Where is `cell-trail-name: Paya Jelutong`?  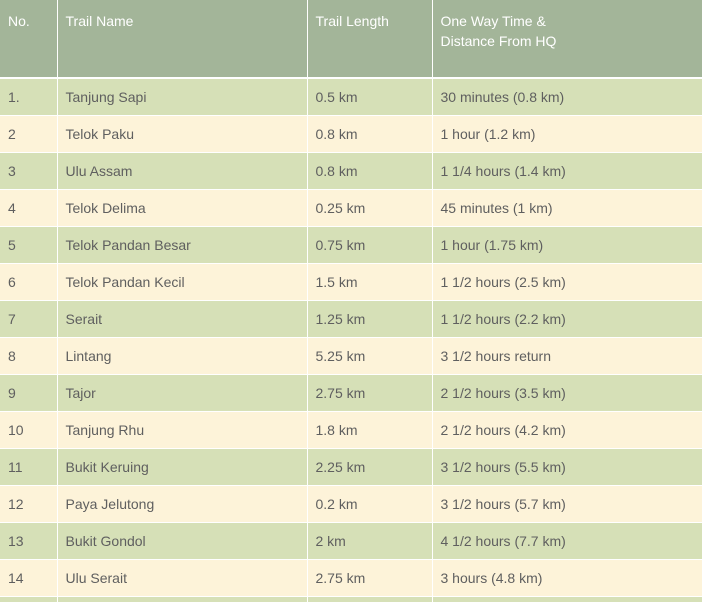
cell-trail-name: Paya Jelutong is located at coordinates (182, 503).